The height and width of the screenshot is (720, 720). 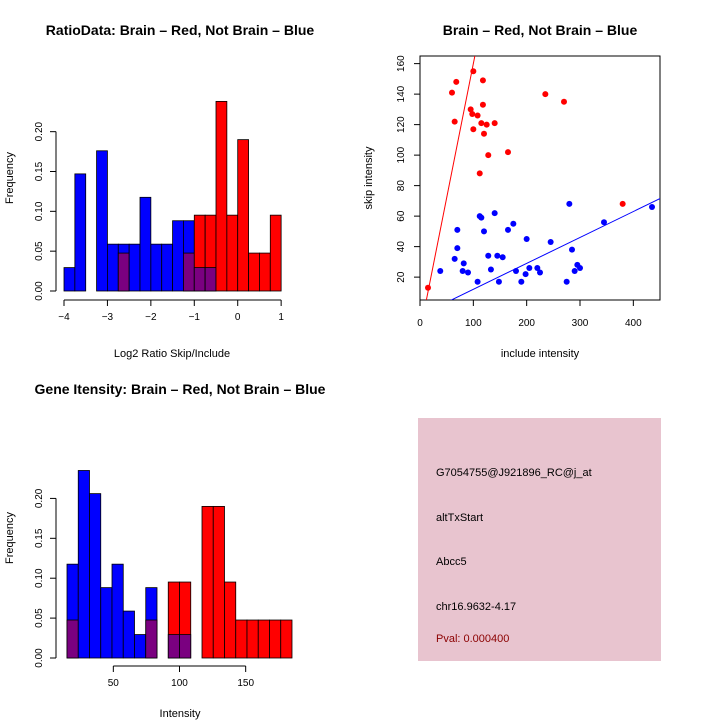 What do you see at coordinates (180, 714) in the screenshot?
I see `intensity-histogram-xlabel: Intensity` at bounding box center [180, 714].